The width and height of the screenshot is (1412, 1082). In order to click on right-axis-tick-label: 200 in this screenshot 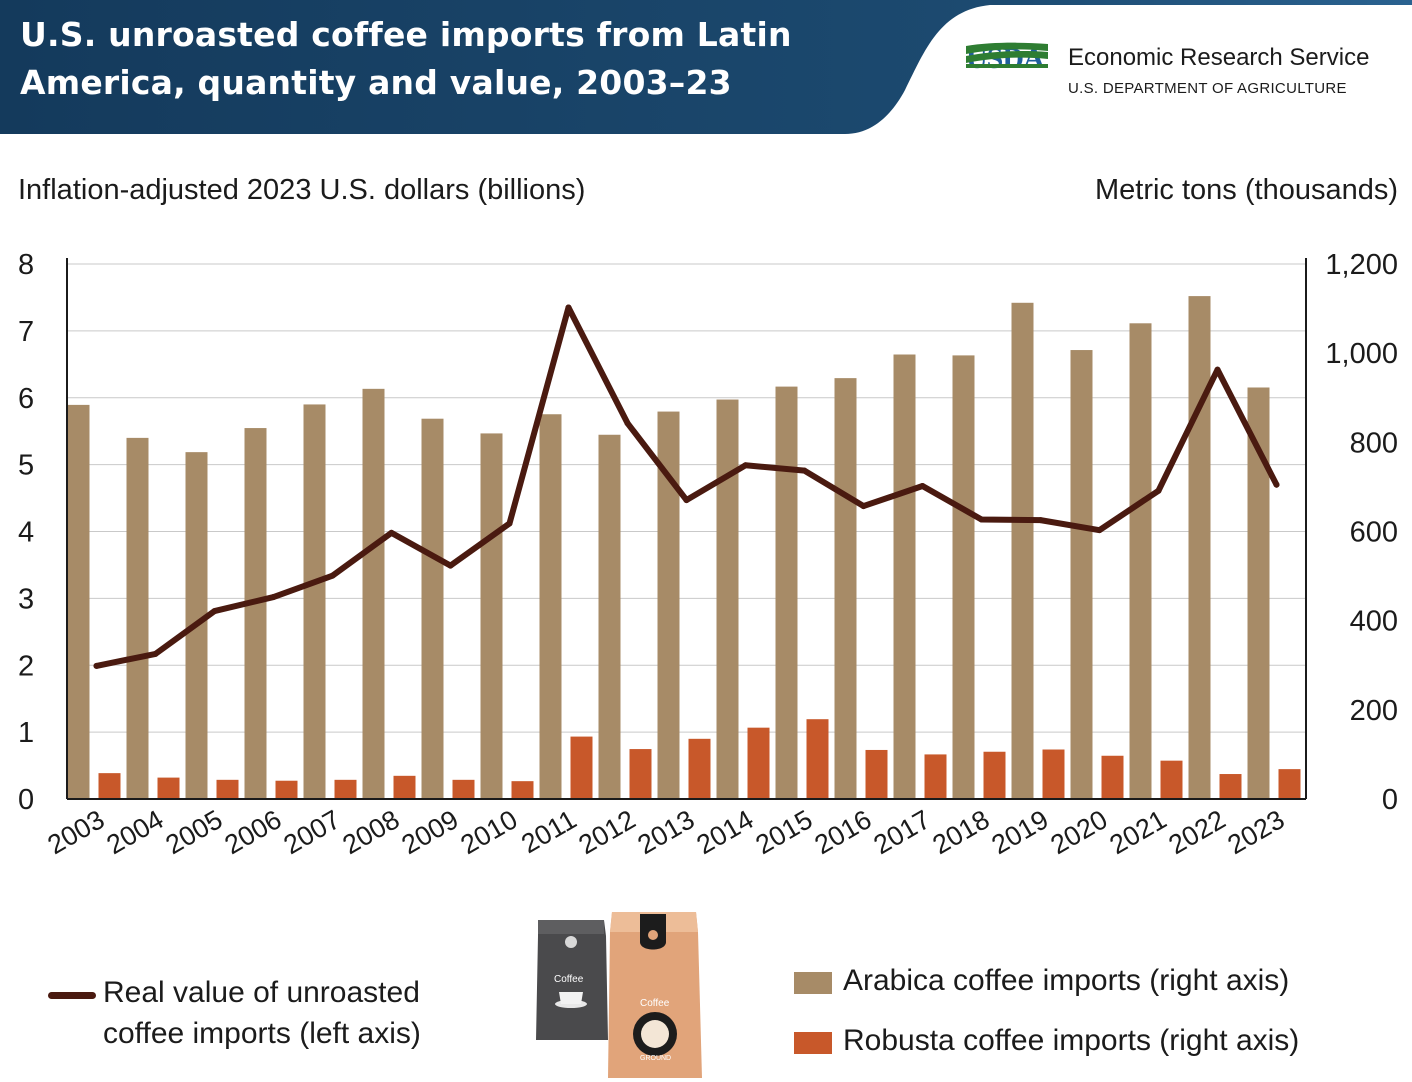, I will do `click(1374, 711)`.